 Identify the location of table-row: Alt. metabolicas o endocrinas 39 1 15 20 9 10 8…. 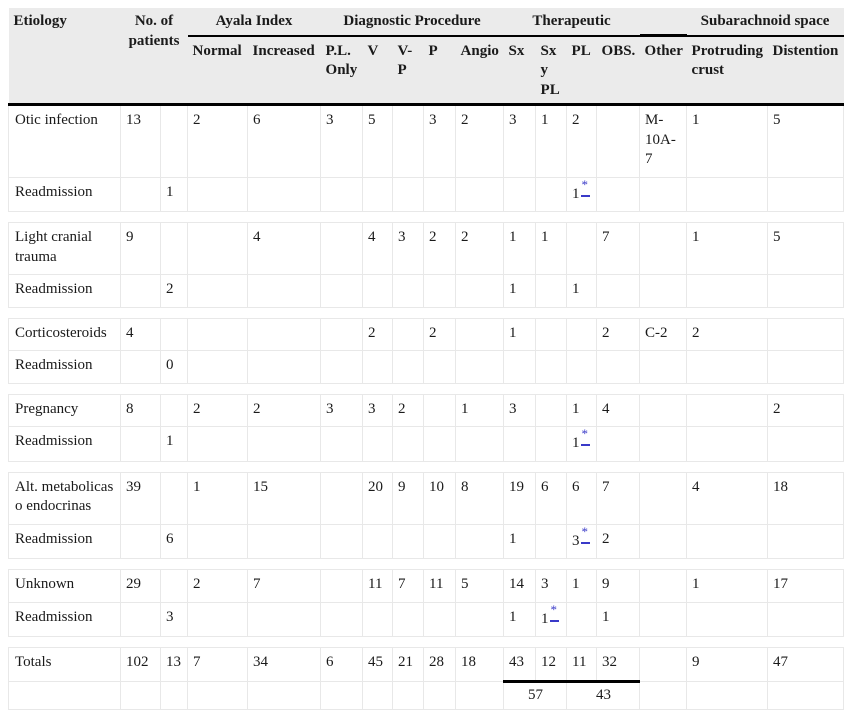
(426, 498).